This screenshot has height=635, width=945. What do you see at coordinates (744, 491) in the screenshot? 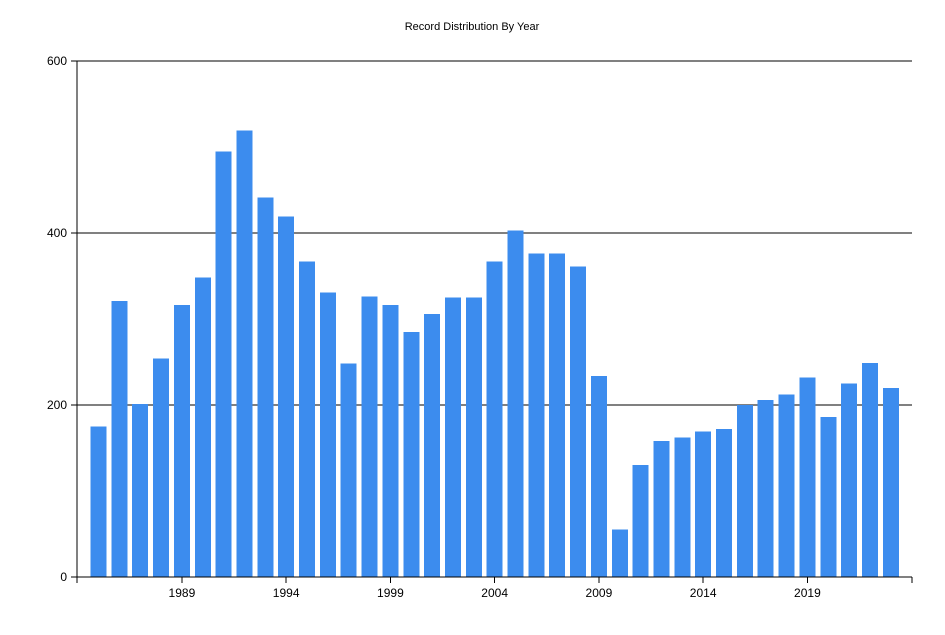
I see `bar-2016` at bounding box center [744, 491].